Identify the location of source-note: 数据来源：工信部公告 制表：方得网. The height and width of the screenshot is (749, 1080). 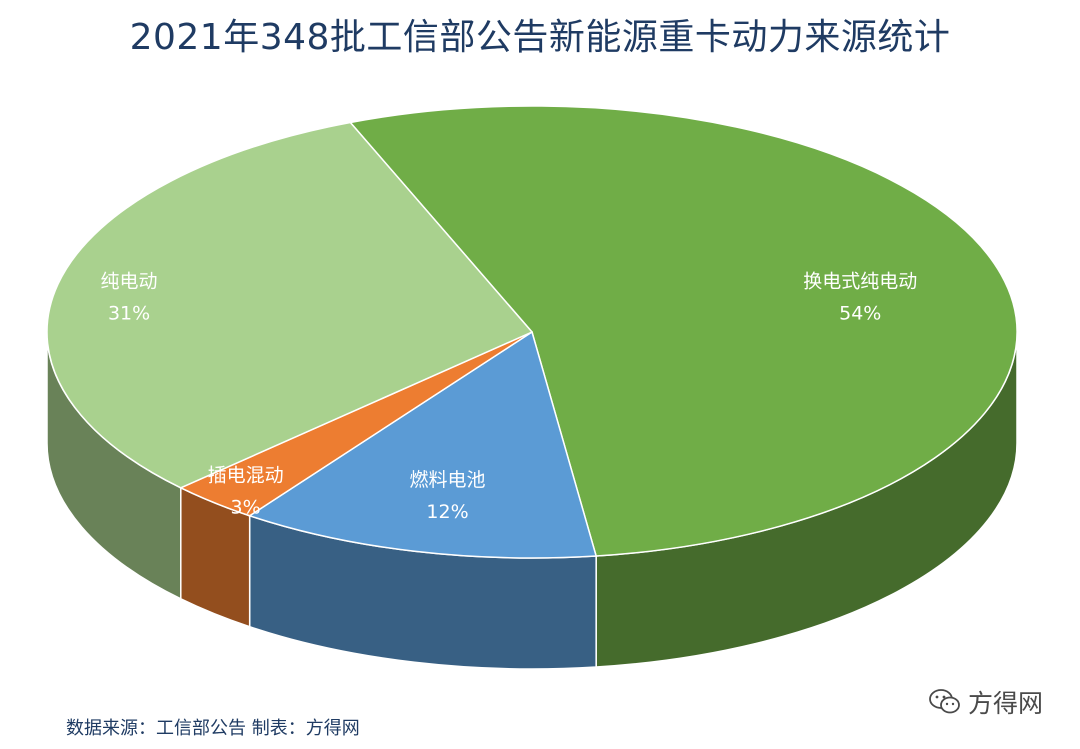
(213, 728).